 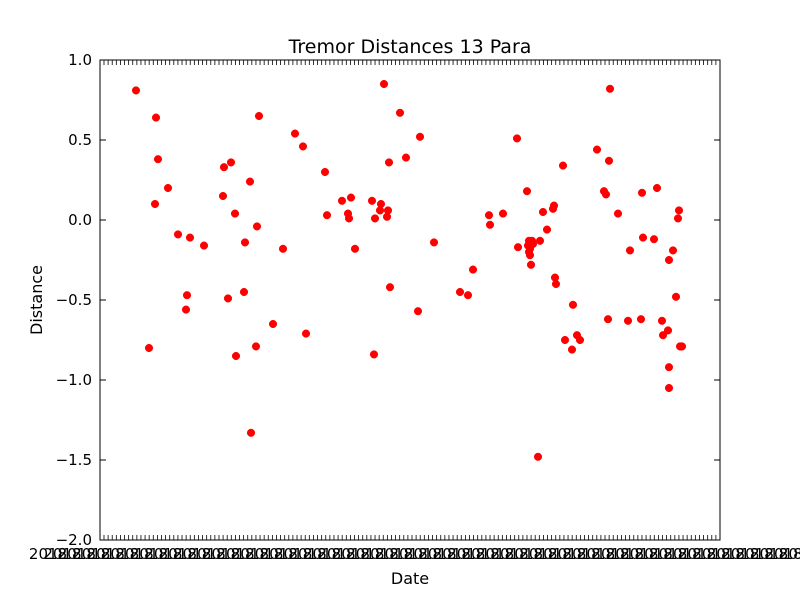 What do you see at coordinates (74, 380) in the screenshot?
I see `y-tick-label: −1.0` at bounding box center [74, 380].